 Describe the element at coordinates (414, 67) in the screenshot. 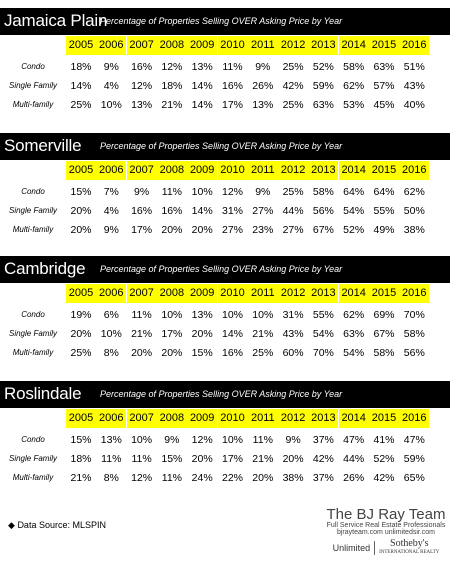

I see `table-cell: 51%` at that location.